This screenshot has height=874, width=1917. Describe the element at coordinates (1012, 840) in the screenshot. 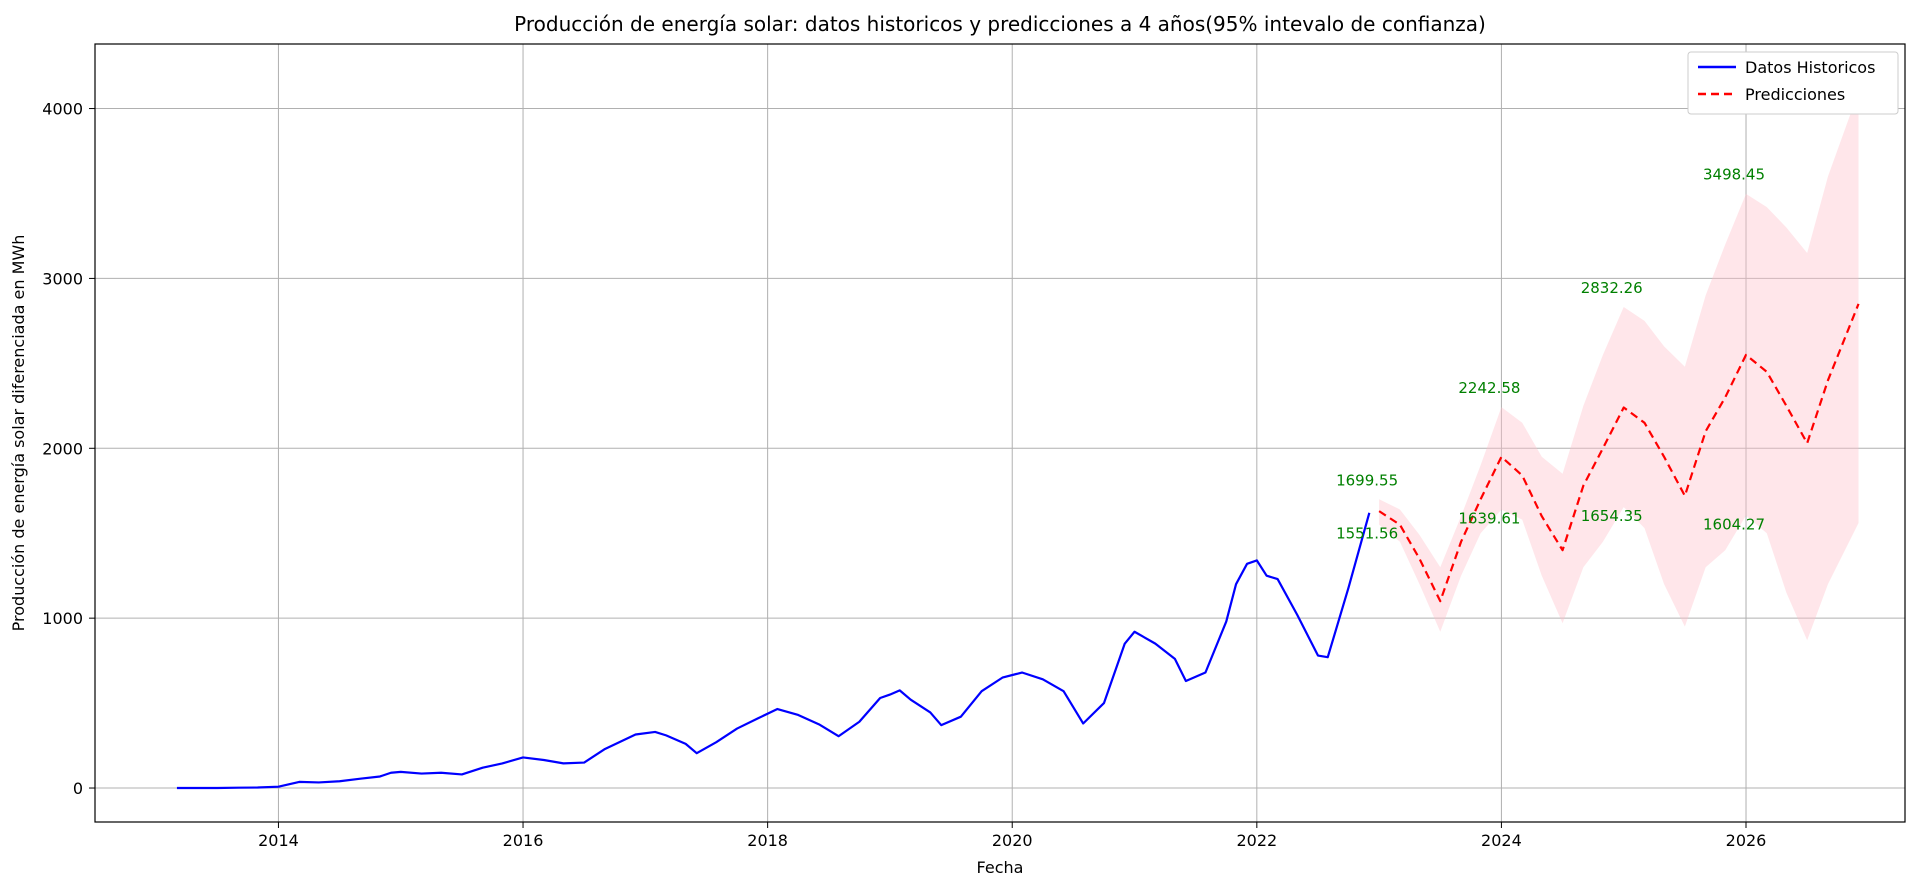

I see `x-tick-label: 2020` at that location.